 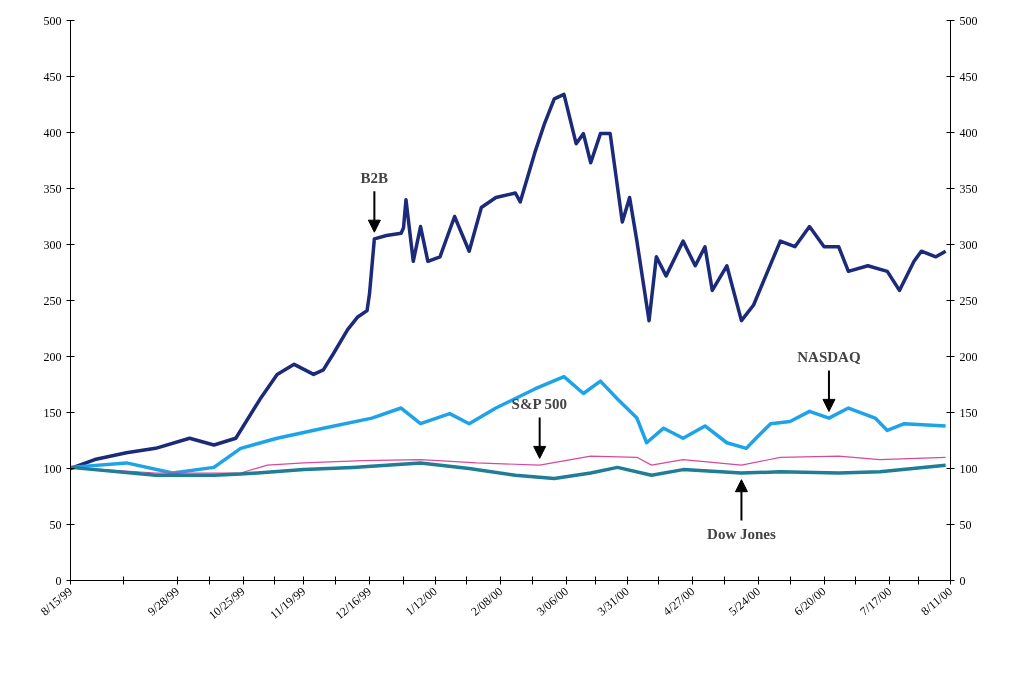 What do you see at coordinates (968, 132) in the screenshot?
I see `y2-tick-label: 400` at bounding box center [968, 132].